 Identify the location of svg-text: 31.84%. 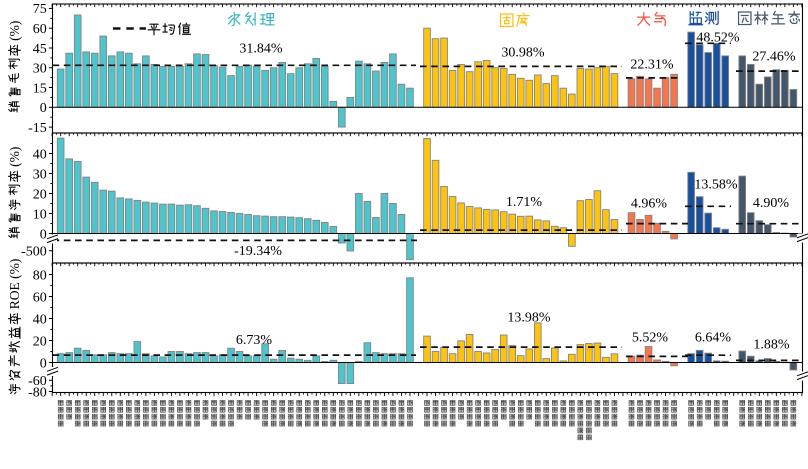
(261, 49).